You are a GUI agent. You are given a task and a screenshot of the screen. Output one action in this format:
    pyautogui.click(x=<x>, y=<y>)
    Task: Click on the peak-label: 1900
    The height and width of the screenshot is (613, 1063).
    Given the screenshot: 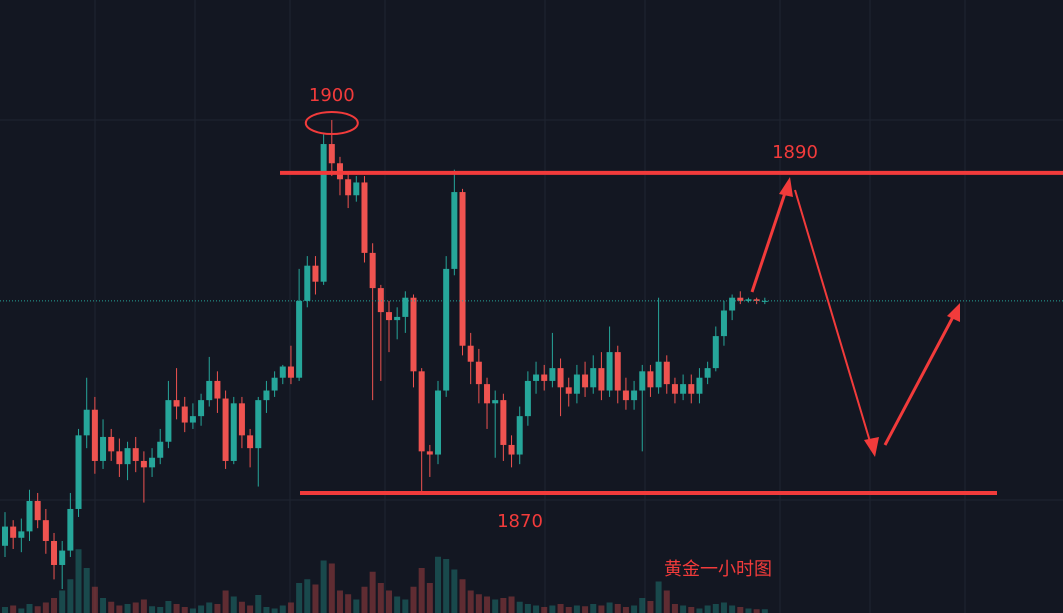 What is the action you would take?
    pyautogui.click(x=332, y=95)
    